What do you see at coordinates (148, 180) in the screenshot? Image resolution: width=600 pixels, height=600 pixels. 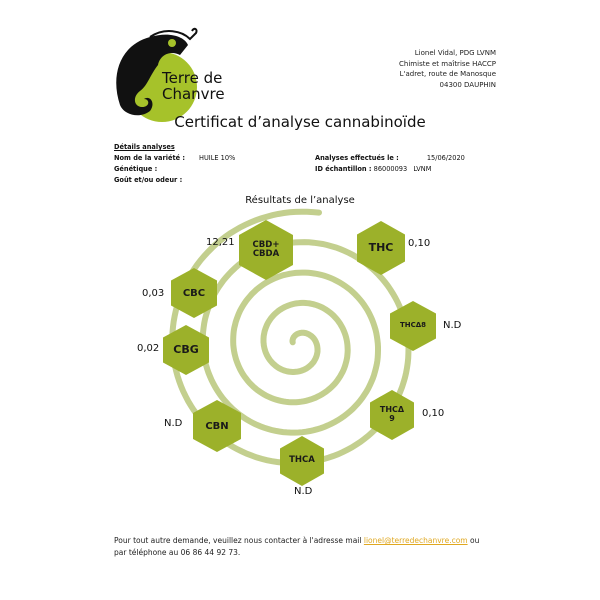 I see `taste-label: Goût et/ou odeur :` at bounding box center [148, 180].